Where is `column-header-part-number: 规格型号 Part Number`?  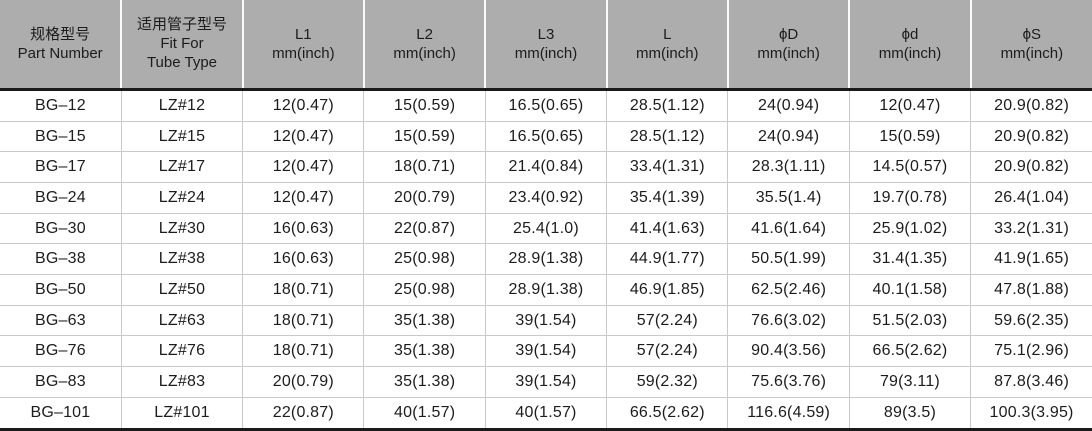 column-header-part-number: 规格型号 Part Number is located at coordinates (61, 45).